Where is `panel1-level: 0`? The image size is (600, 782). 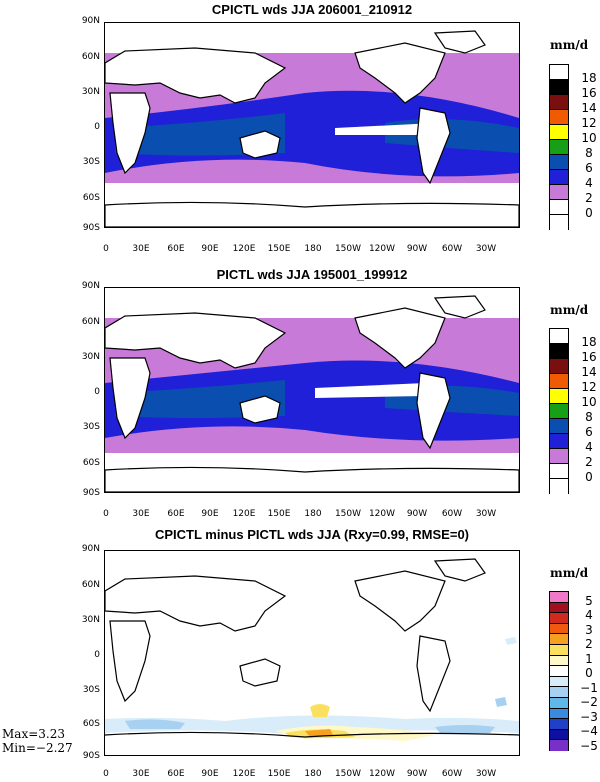
panel1-level: 0 is located at coordinates (589, 213).